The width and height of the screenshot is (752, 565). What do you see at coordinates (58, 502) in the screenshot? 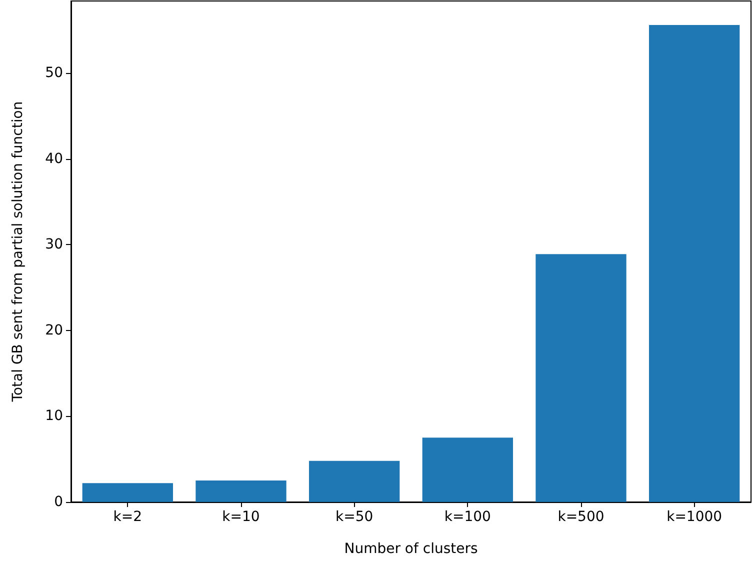
I see `y-tick-label: 0` at bounding box center [58, 502].